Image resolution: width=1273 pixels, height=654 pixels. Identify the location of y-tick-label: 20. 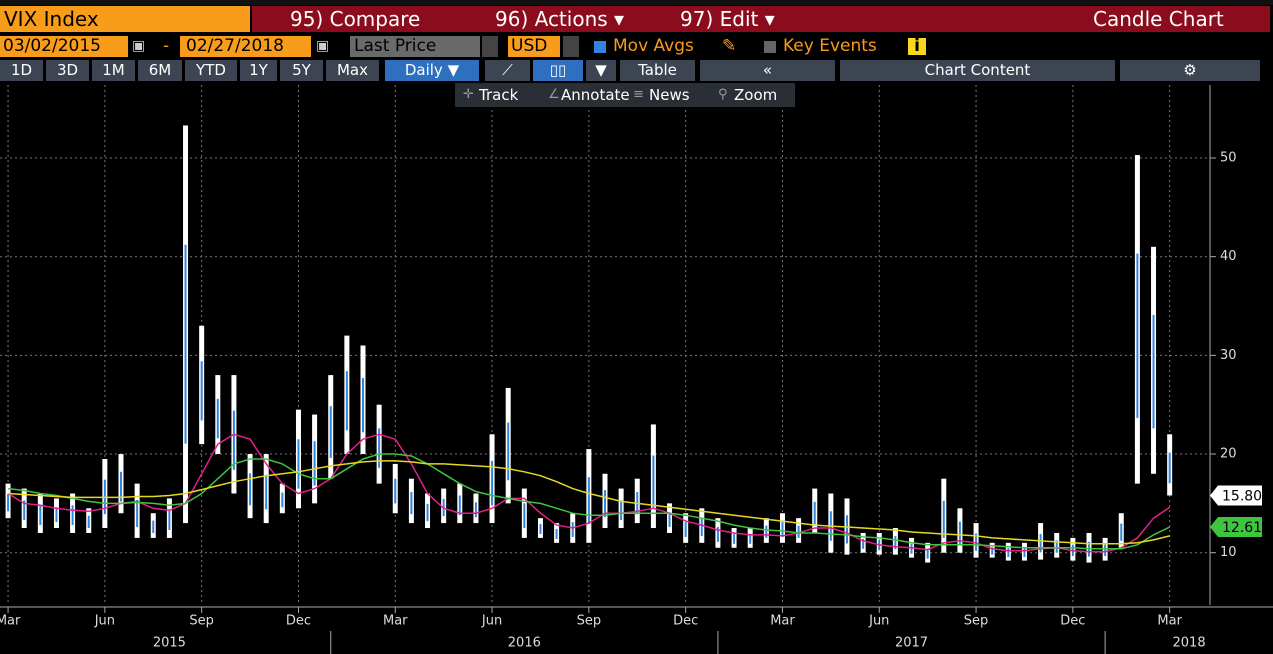
(1228, 454).